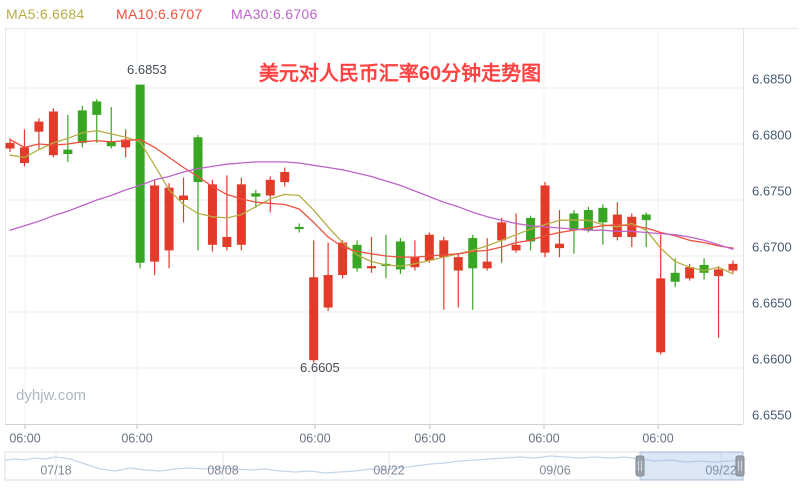  What do you see at coordinates (720, 470) in the screenshot?
I see `navigator-date-label: 09/22` at bounding box center [720, 470].